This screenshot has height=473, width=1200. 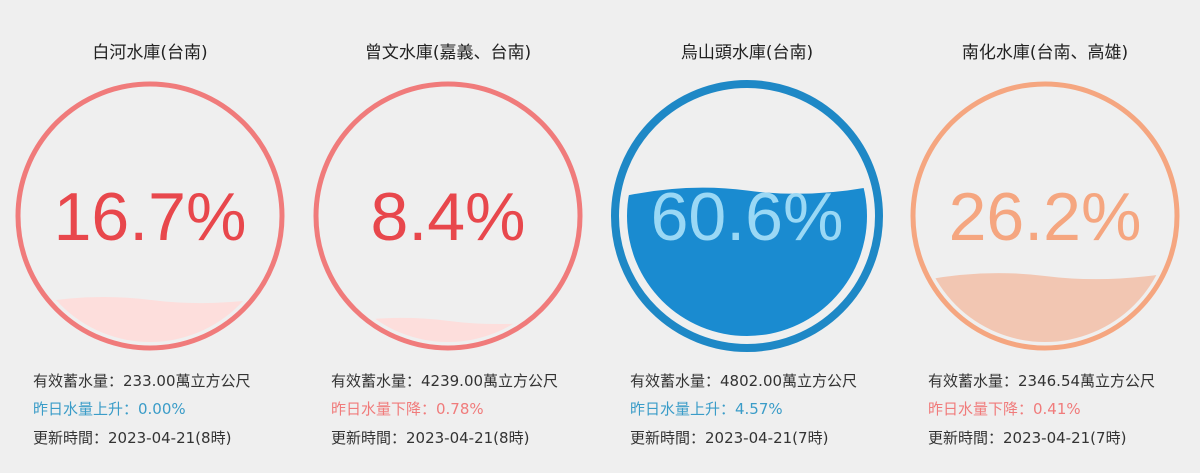 What do you see at coordinates (142, 381) in the screenshot?
I see `storage-info: 有效蓄水量：233.00萬立方公尺` at bounding box center [142, 381].